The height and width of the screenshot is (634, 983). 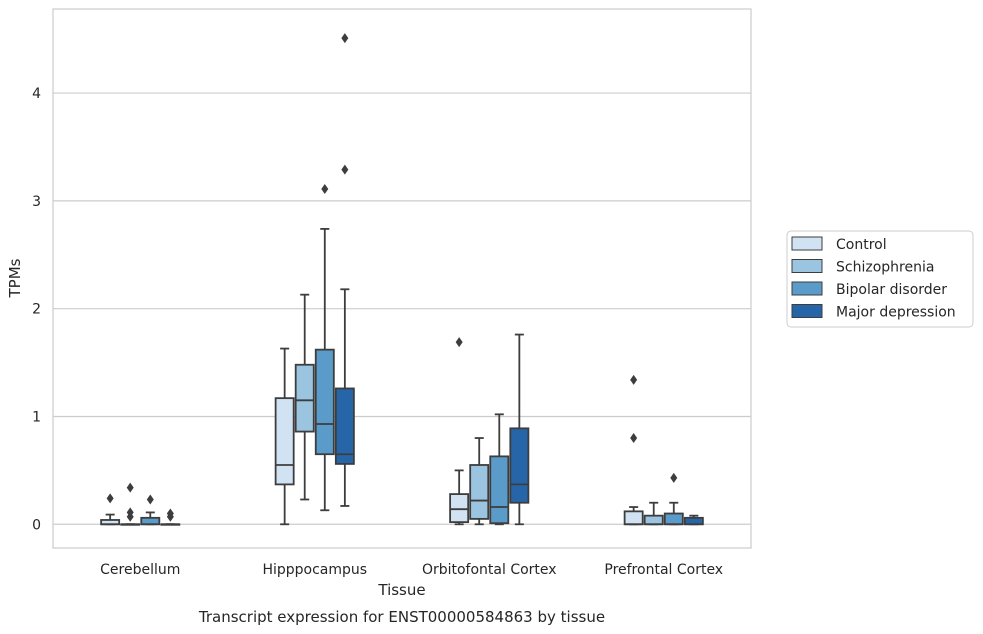 I want to click on y-tick-labels: 0 1 2 3 4, so click(x=36, y=309).